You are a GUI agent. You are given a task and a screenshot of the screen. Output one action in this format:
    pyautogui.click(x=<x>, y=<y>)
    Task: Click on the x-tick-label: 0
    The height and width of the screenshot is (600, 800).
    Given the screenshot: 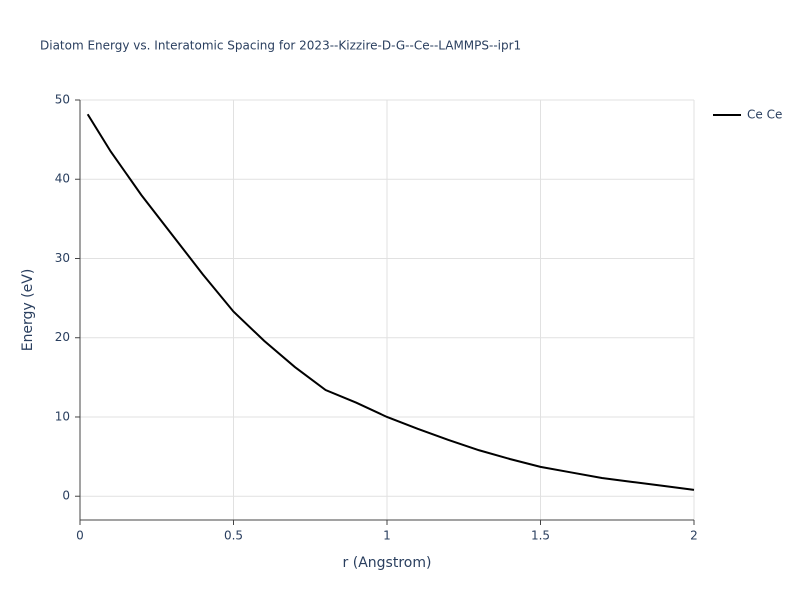 What is the action you would take?
    pyautogui.click(x=80, y=536)
    